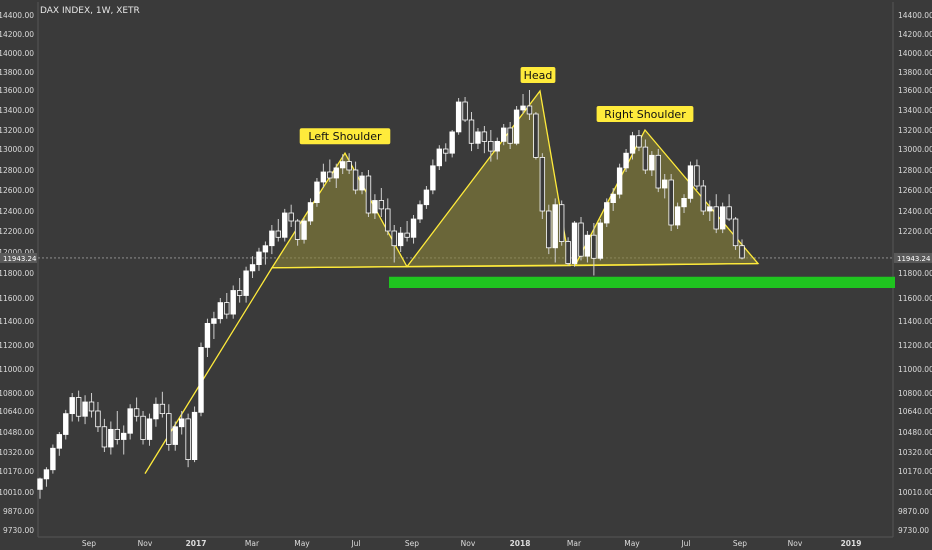  I want to click on y-tick-label-right: 14400.00, so click(915, 15).